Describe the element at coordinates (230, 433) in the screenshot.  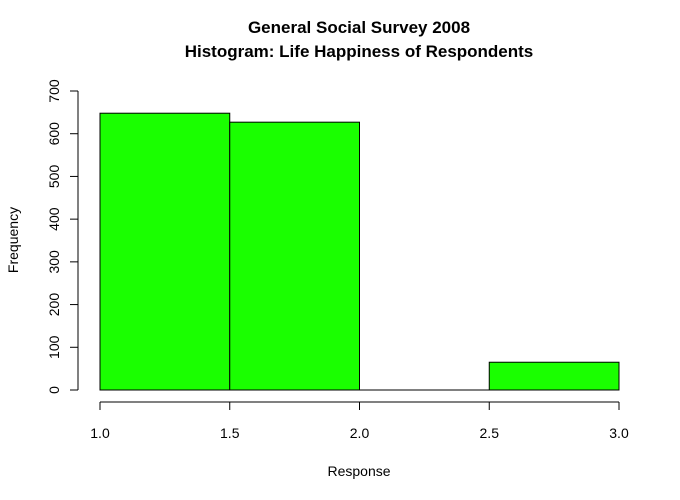
I see `x-tick-label-2: 1.5` at that location.